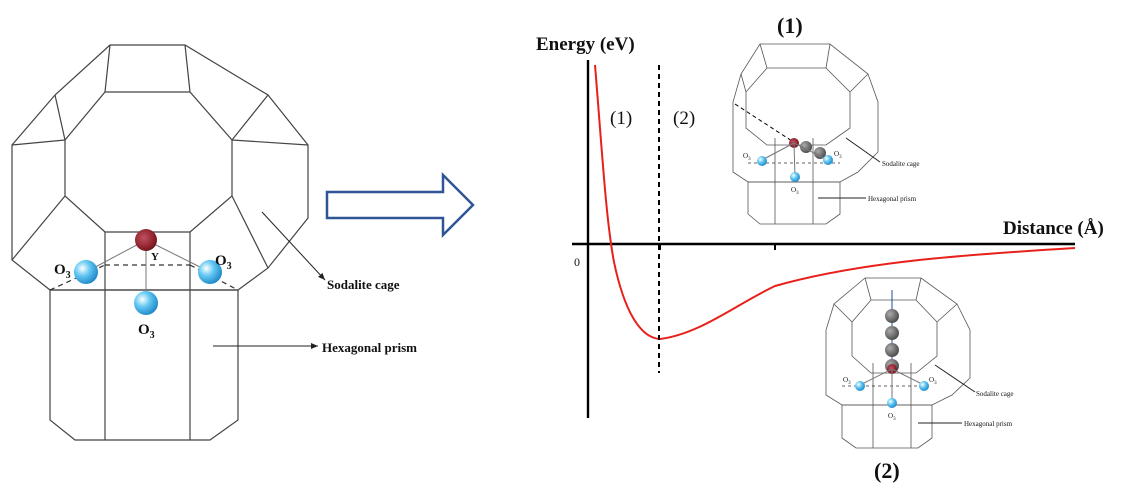 This screenshot has height=484, width=1143. Describe the element at coordinates (146, 331) in the screenshot. I see `oxygen-label-bottom: O3` at that location.